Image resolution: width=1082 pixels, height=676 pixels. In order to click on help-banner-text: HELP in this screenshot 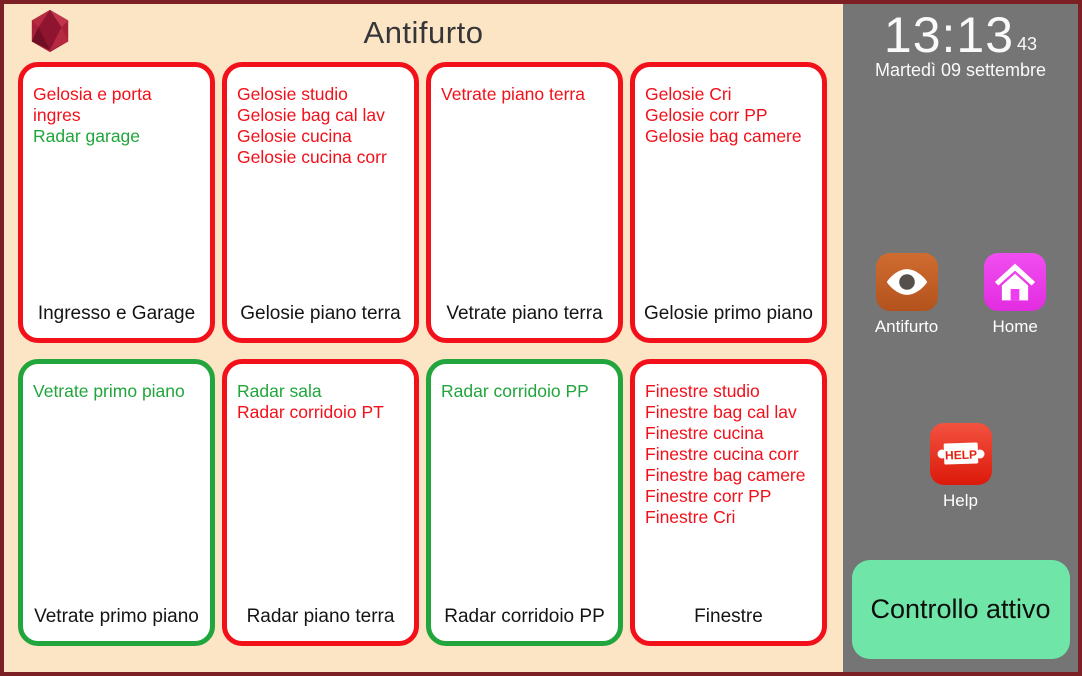, I will do `click(960, 454)`.